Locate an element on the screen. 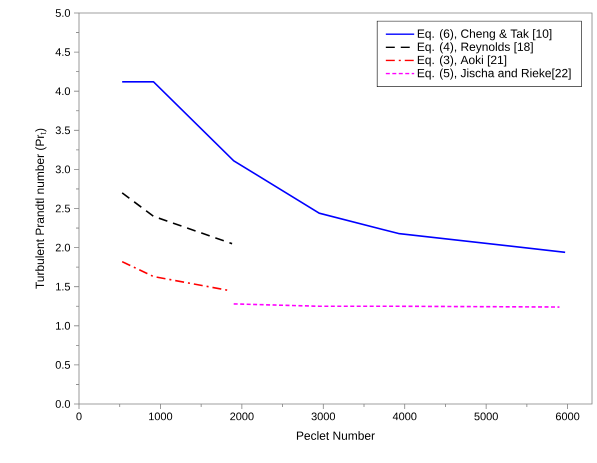 This screenshot has height=463, width=597. legend-label: Eq. (5), Jischa and Rieke[22] is located at coordinates (494, 74).